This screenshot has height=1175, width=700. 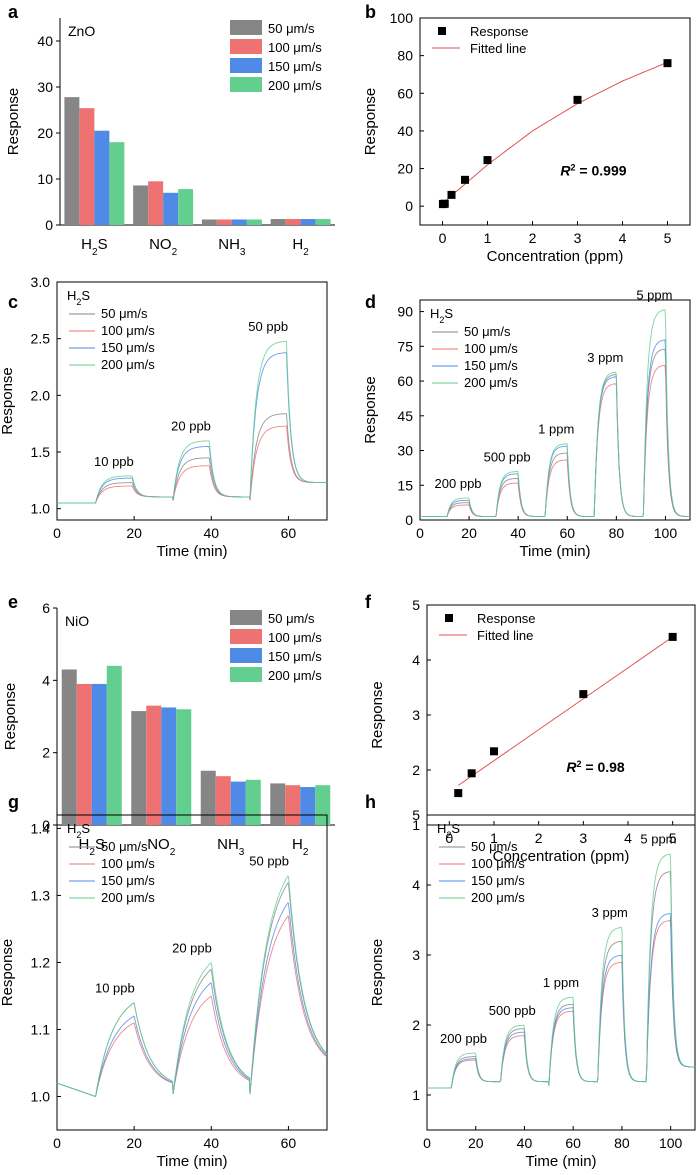 I want to click on fitted-line, so click(x=565, y=711).